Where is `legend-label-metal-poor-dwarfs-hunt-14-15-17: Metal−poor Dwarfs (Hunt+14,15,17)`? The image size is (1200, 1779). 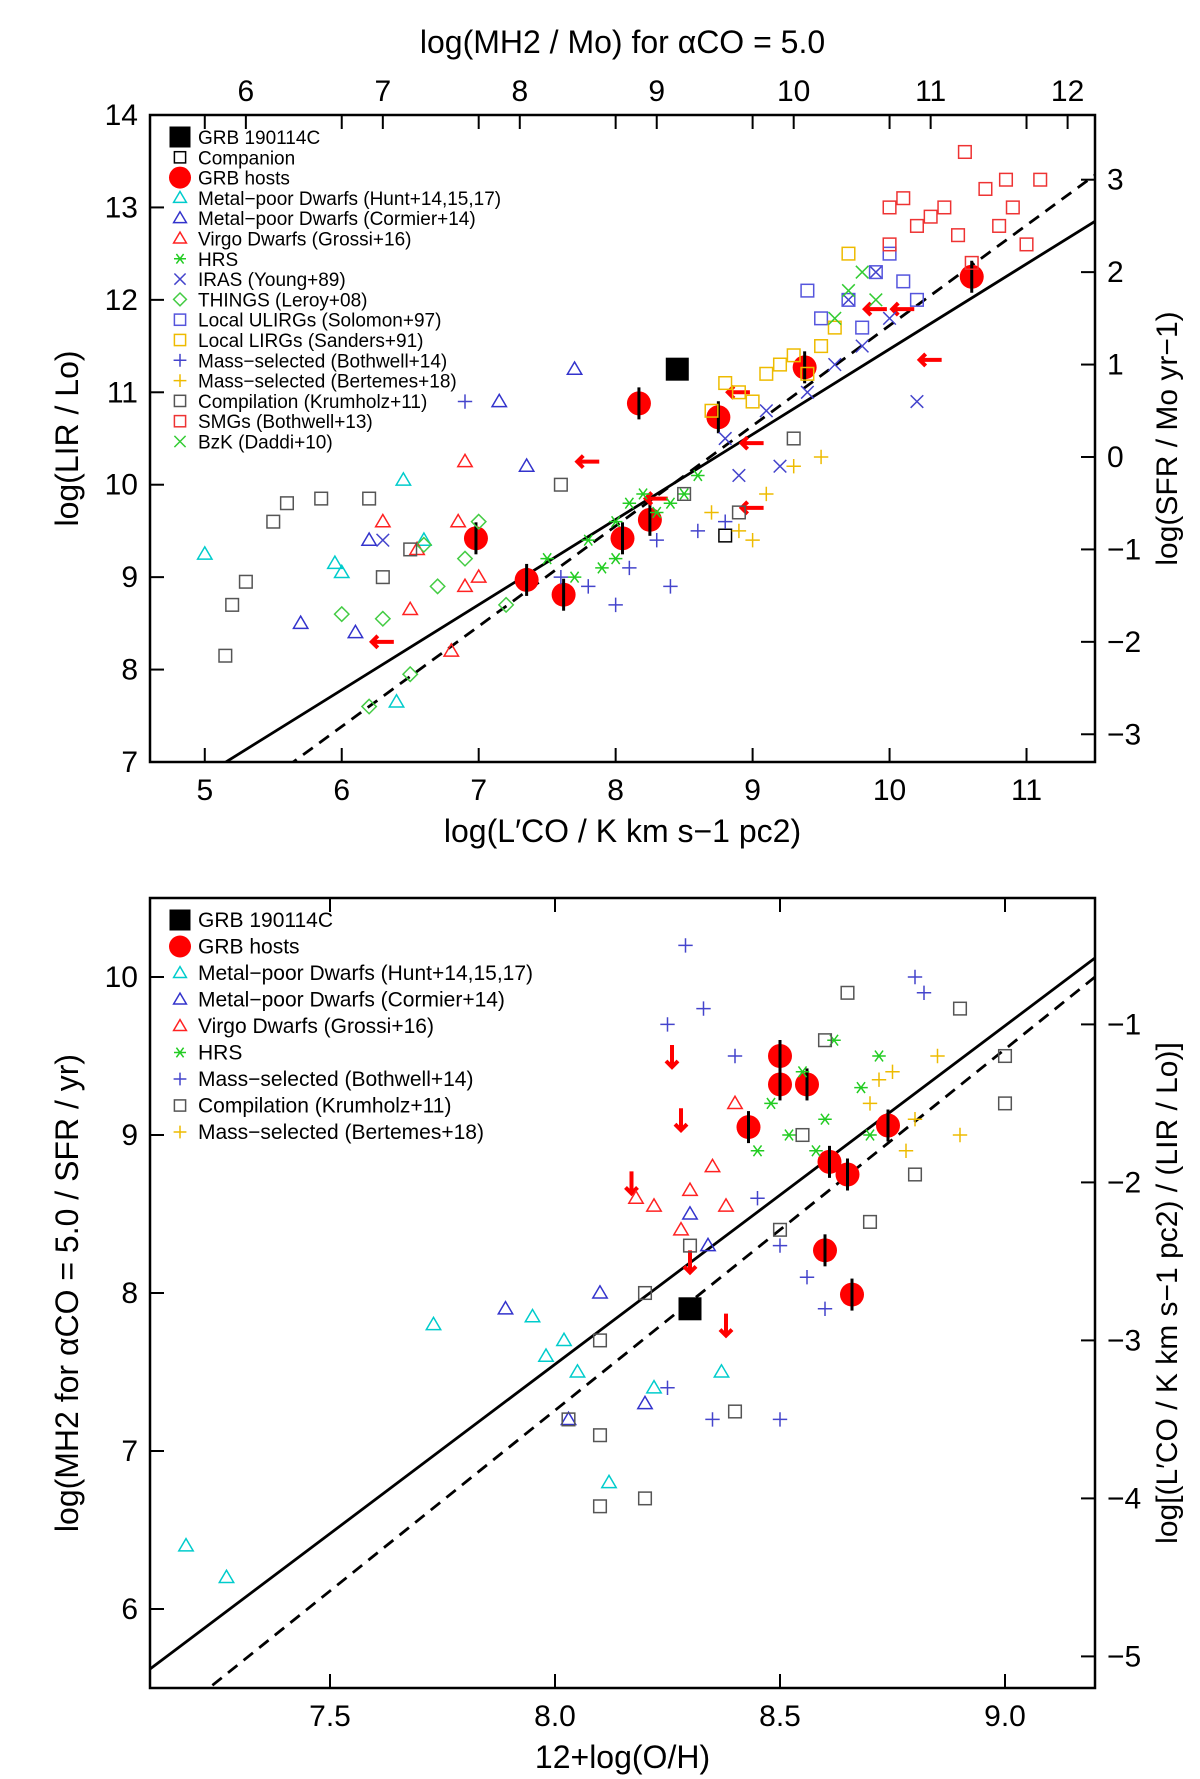
legend-label-metal-poor-dwarfs-hunt-14-15-17: Metal−poor Dwarfs (Hunt+14,15,17) is located at coordinates (365, 973).